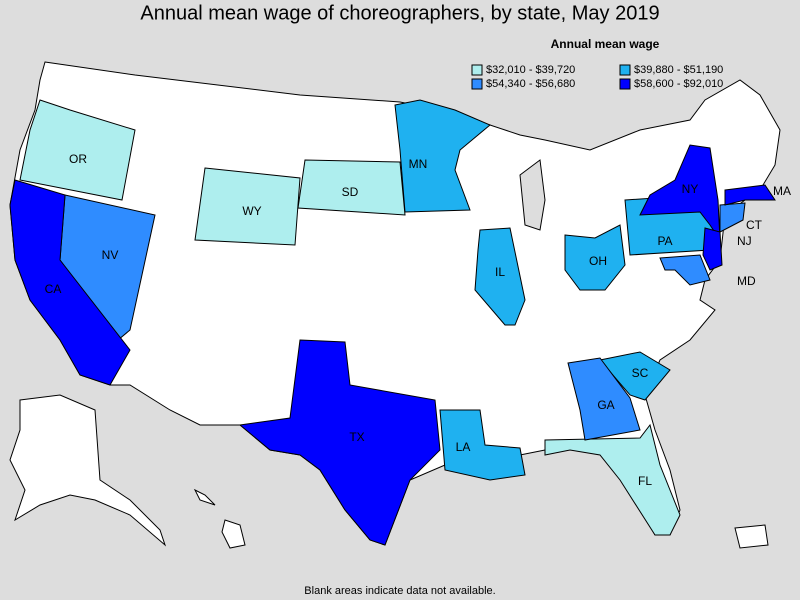  I want to click on state: OR, so click(77, 150).